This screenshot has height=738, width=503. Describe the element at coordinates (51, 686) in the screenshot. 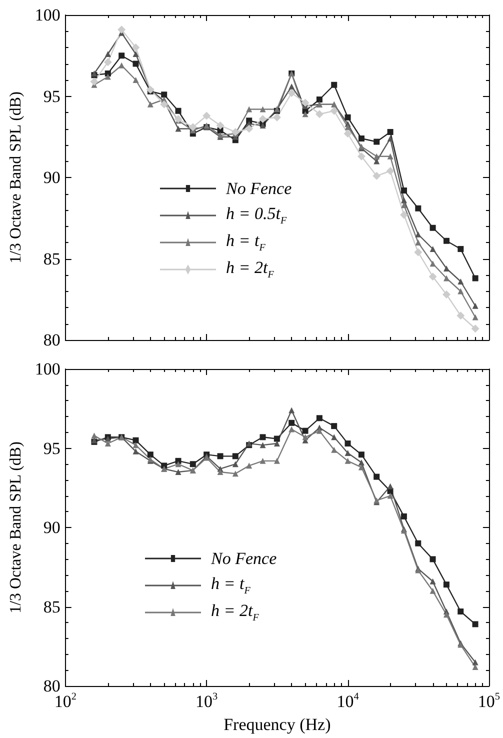

I see `y-tick-label: 80` at that location.